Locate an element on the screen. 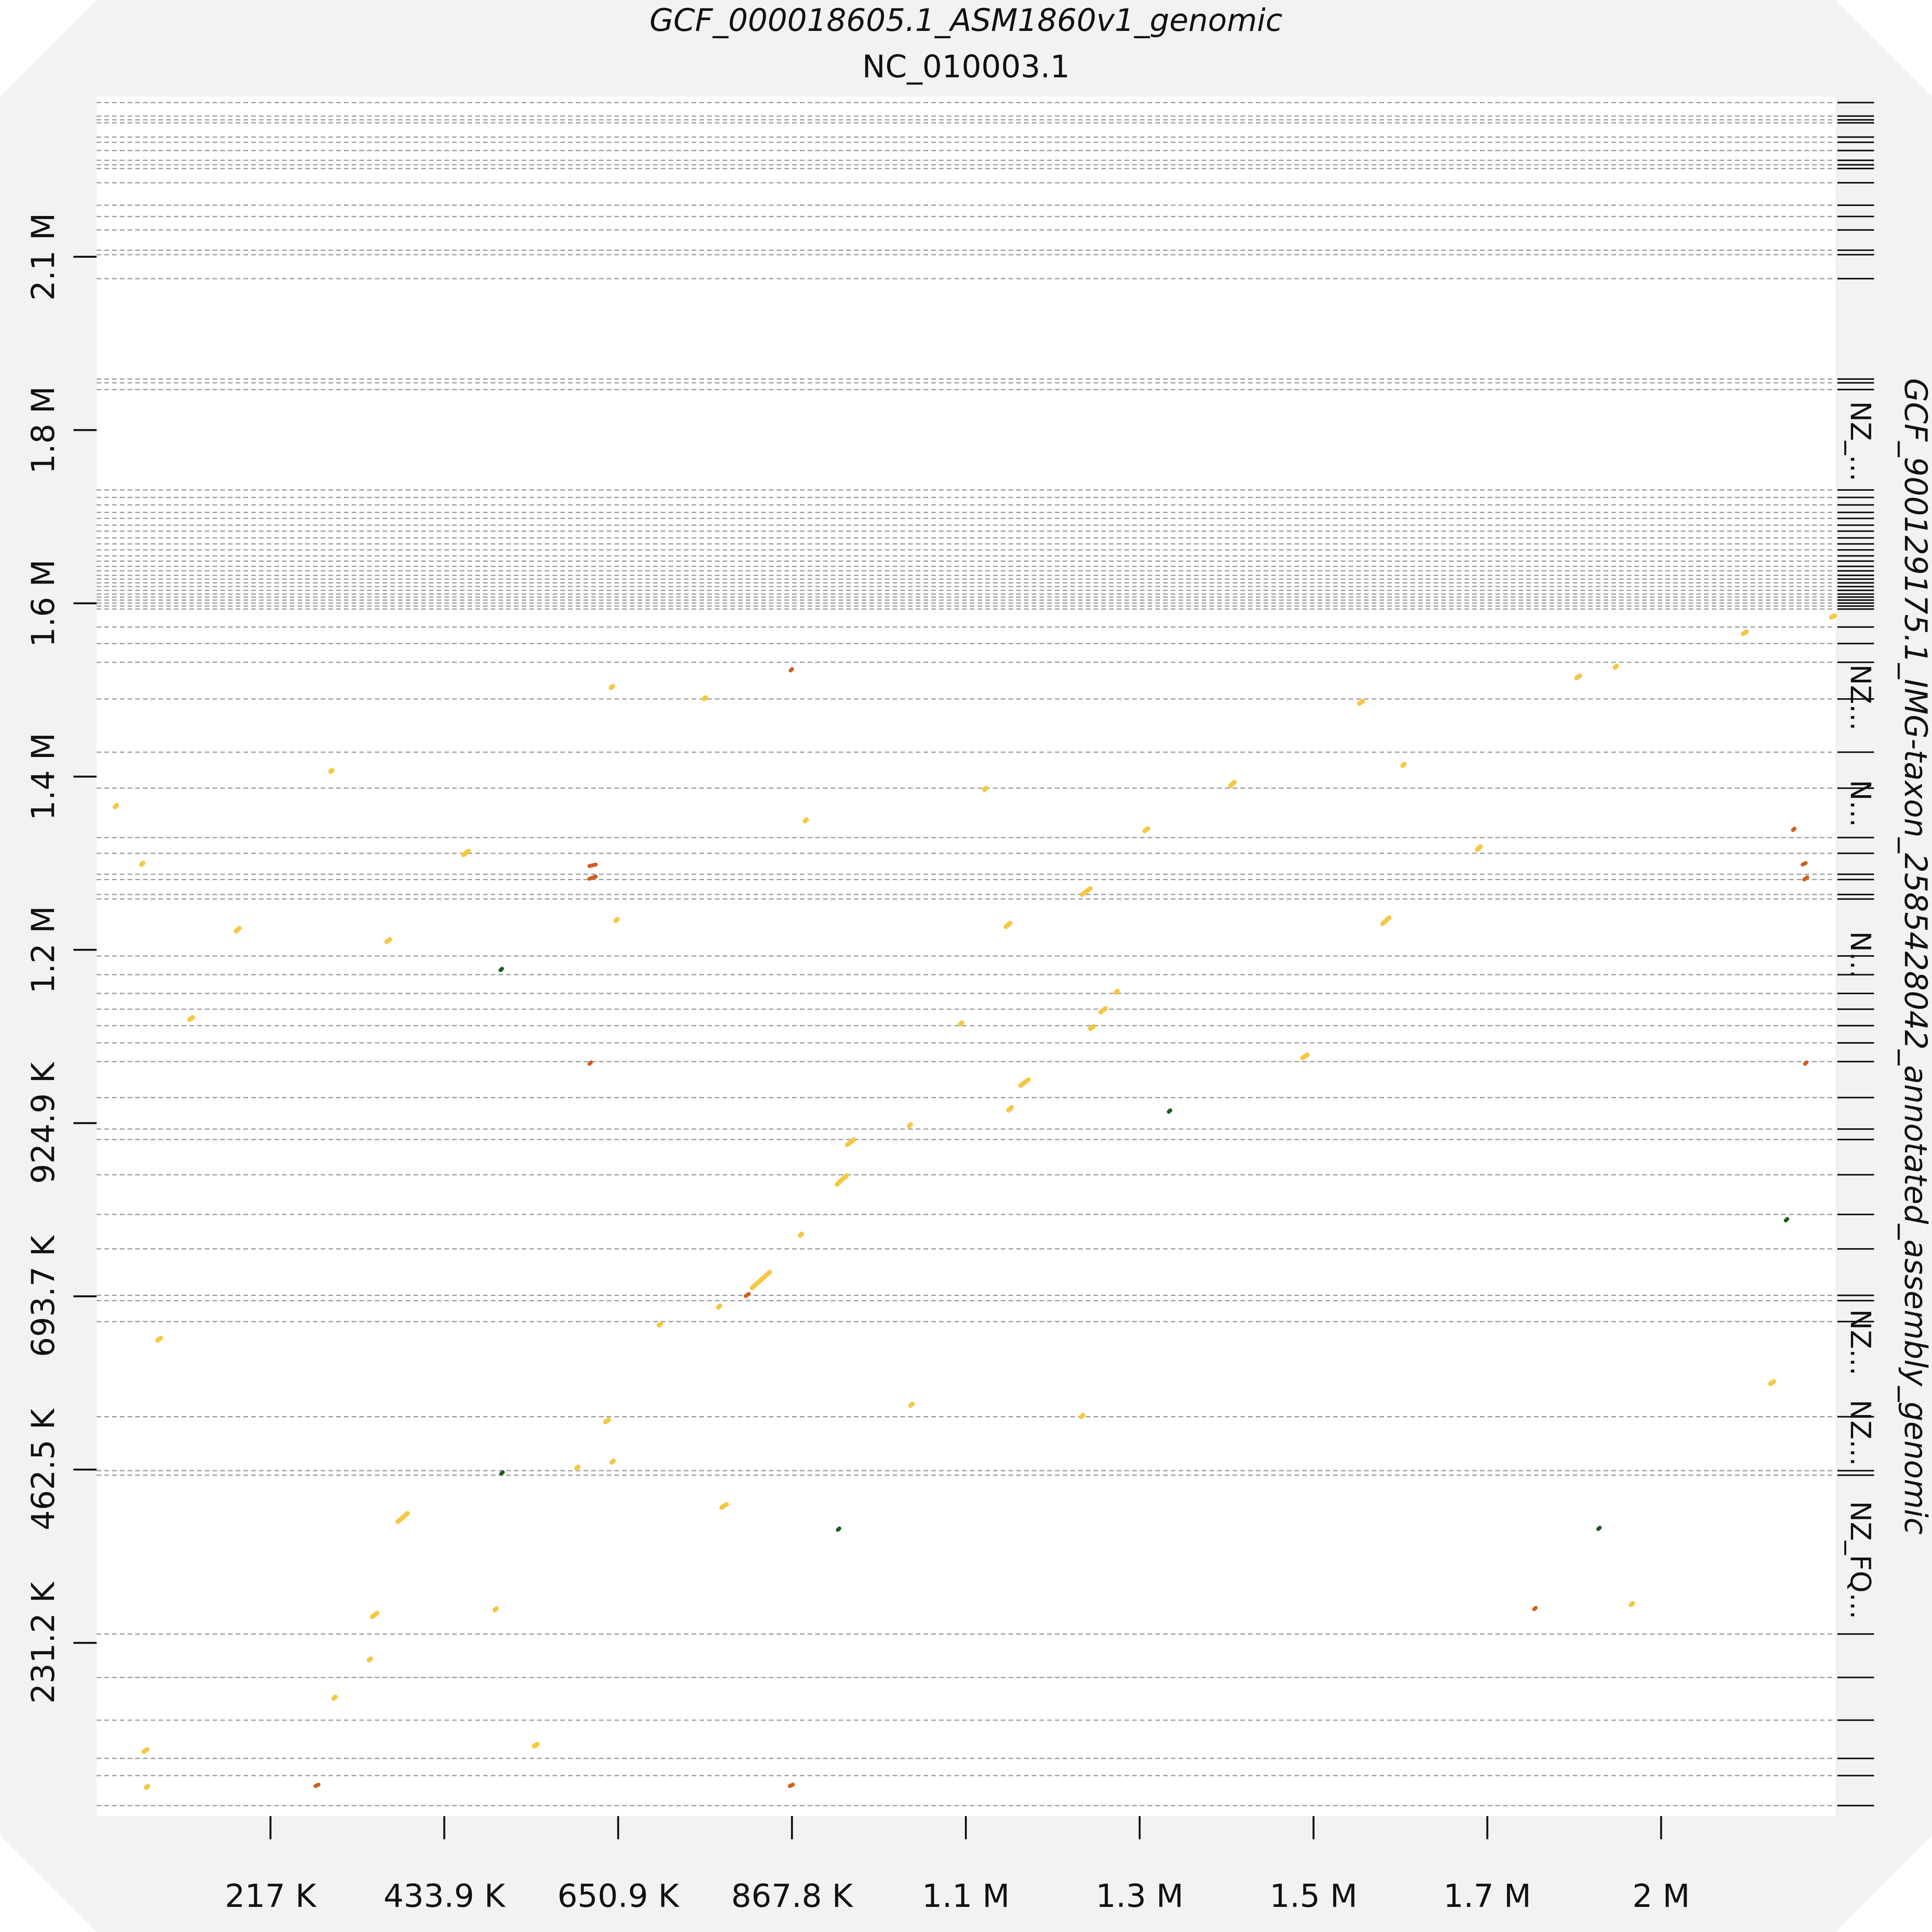 This screenshot has height=1932, width=1932. y-tick-label: 231.2 K is located at coordinates (43, 1643).